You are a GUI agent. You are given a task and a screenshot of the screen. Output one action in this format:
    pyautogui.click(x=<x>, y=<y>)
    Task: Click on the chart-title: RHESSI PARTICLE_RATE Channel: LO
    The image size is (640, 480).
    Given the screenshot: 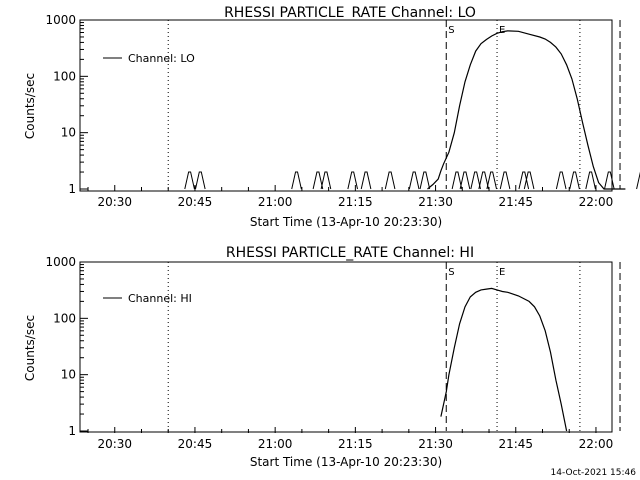 What is the action you would take?
    pyautogui.click(x=350, y=13)
    